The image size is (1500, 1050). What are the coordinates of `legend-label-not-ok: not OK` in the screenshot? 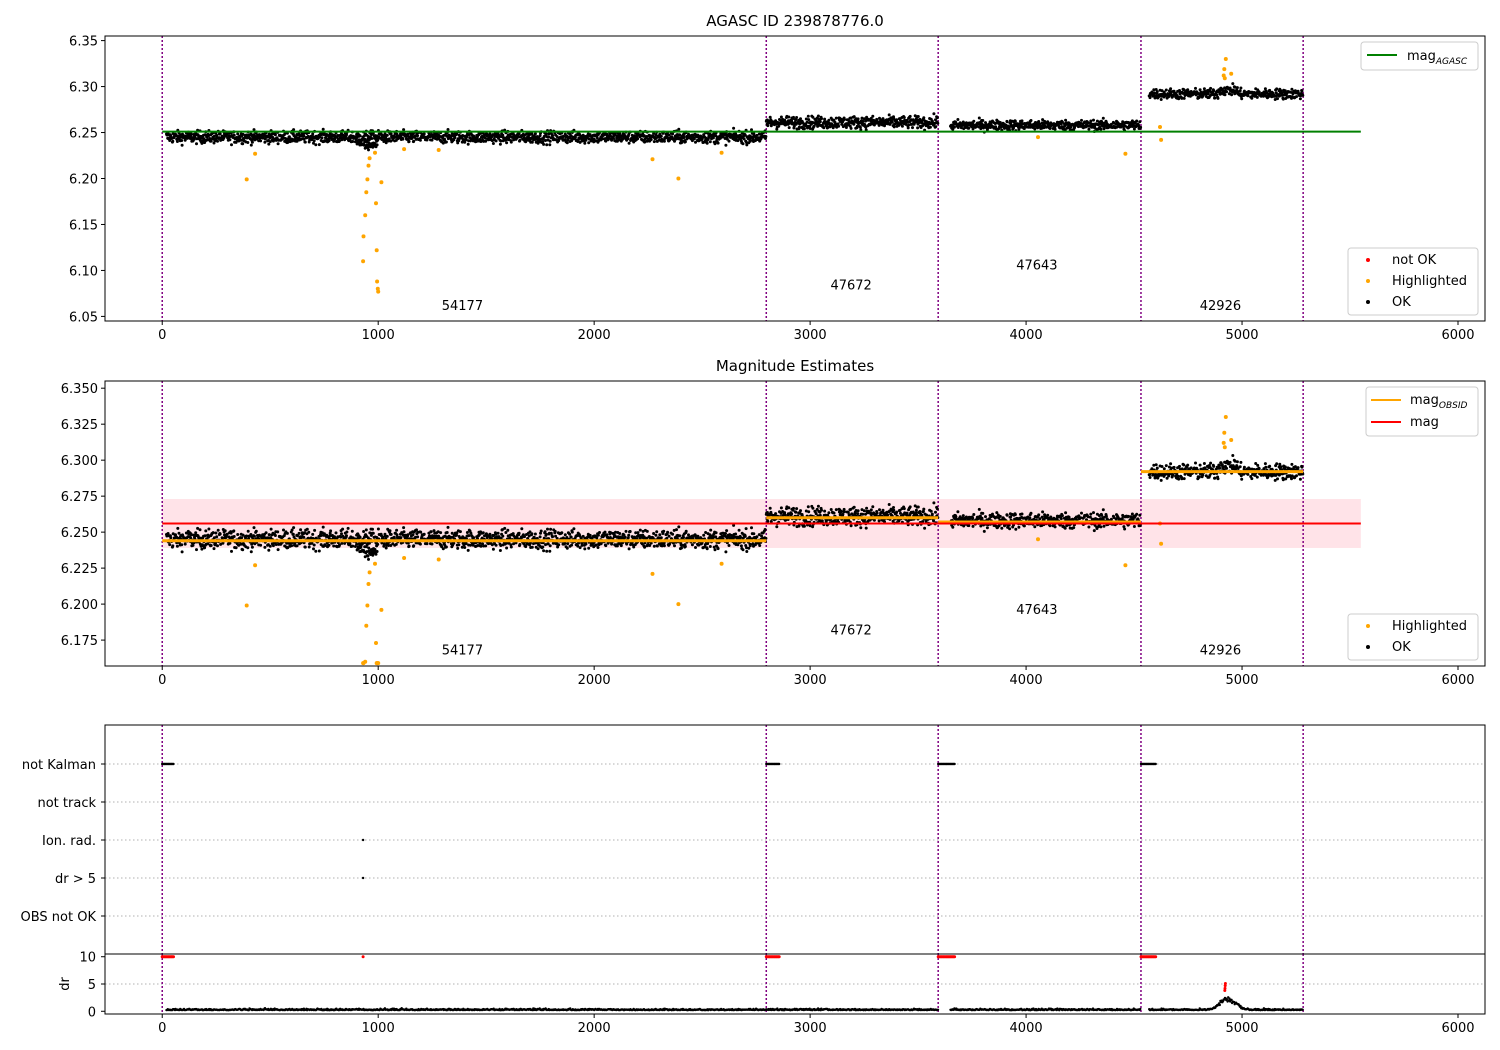 It's located at (1414, 260).